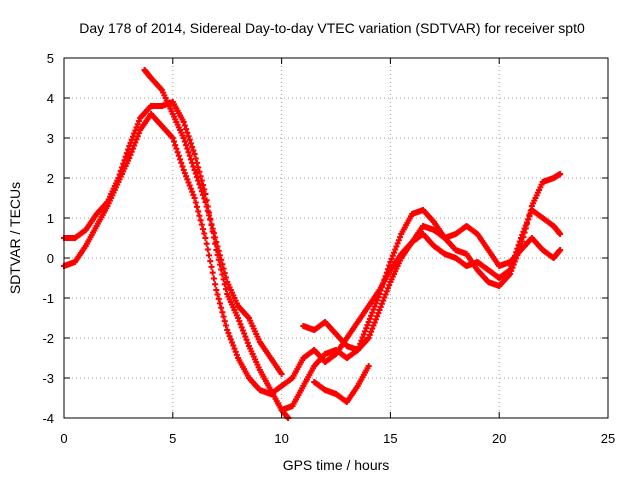 This screenshot has height=480, width=640. Describe the element at coordinates (48, 418) in the screenshot. I see `y-tick-label: -4` at that location.